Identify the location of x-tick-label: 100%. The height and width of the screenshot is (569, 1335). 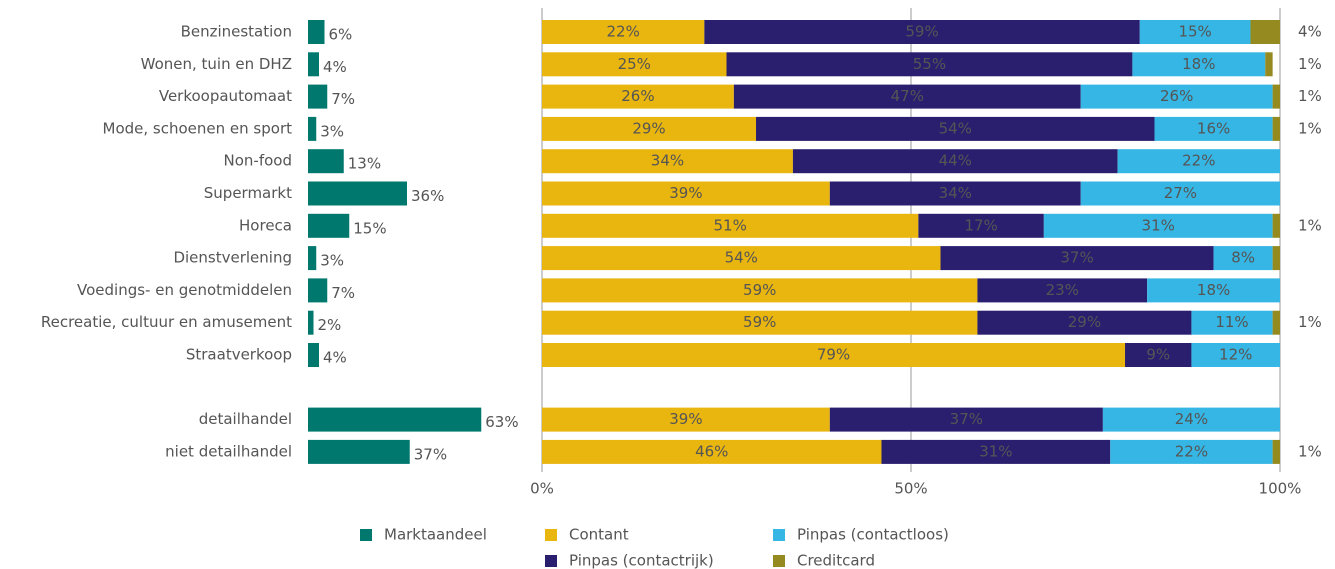
(1280, 489).